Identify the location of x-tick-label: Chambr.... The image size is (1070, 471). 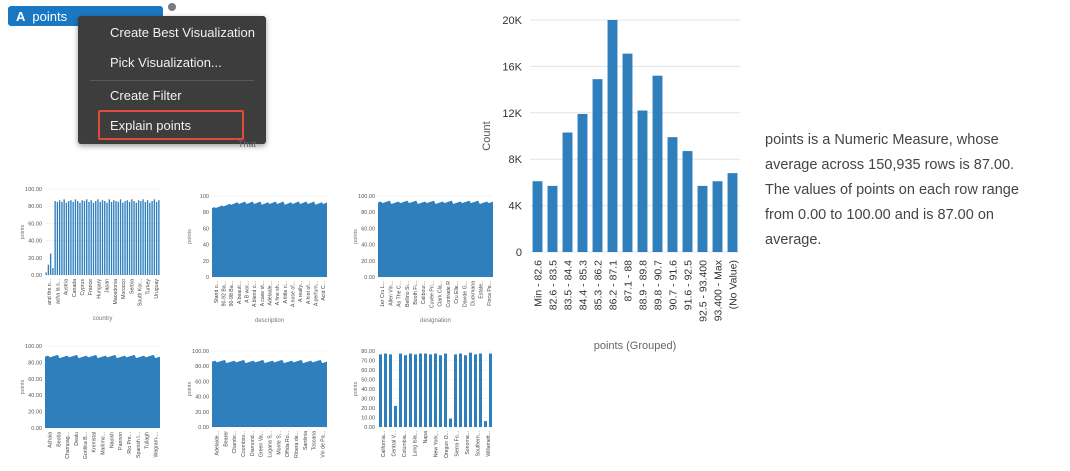
(235, 442).